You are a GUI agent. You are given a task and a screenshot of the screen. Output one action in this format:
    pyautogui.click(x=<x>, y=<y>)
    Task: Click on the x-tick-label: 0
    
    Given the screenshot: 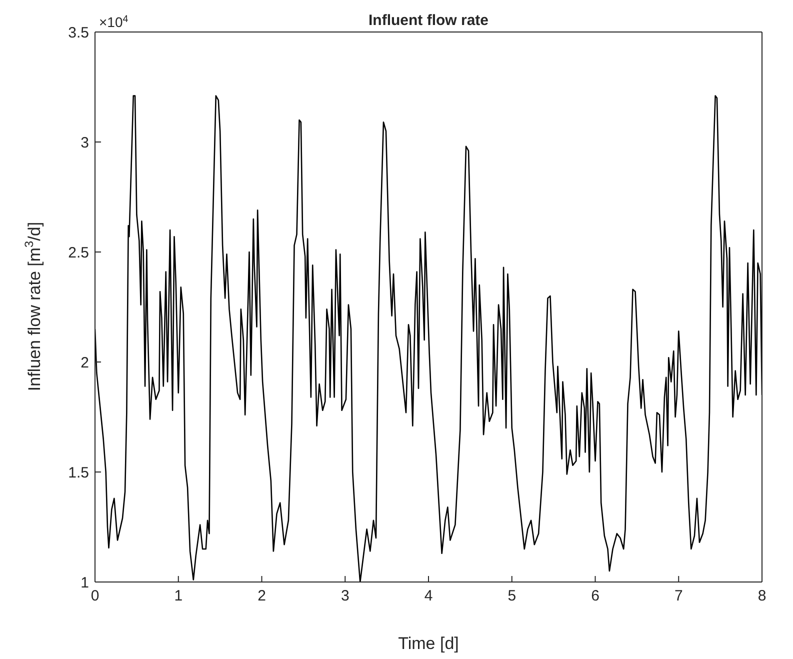 What is the action you would take?
    pyautogui.click(x=95, y=596)
    